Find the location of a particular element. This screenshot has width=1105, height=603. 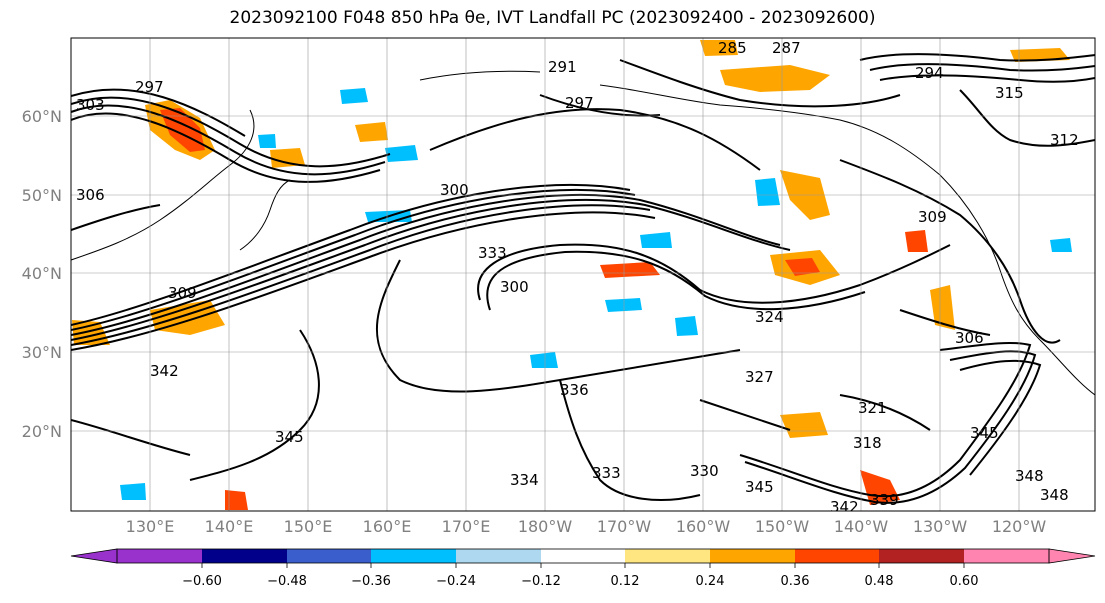

contour-label: 315 is located at coordinates (1009, 93).